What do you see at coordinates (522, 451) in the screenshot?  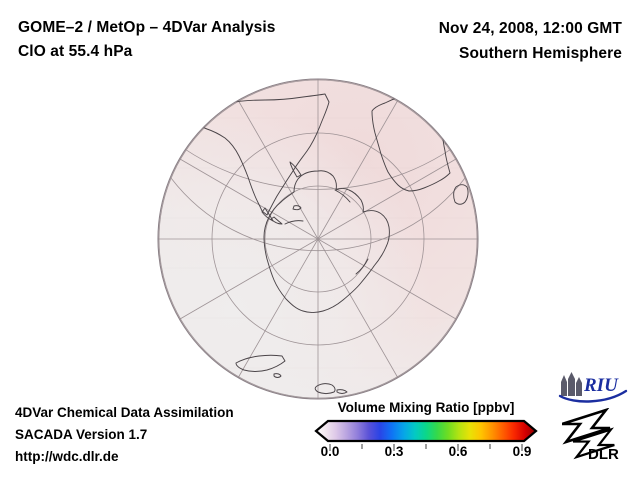 I see `colorbar-tick-3: 0.9` at bounding box center [522, 451].